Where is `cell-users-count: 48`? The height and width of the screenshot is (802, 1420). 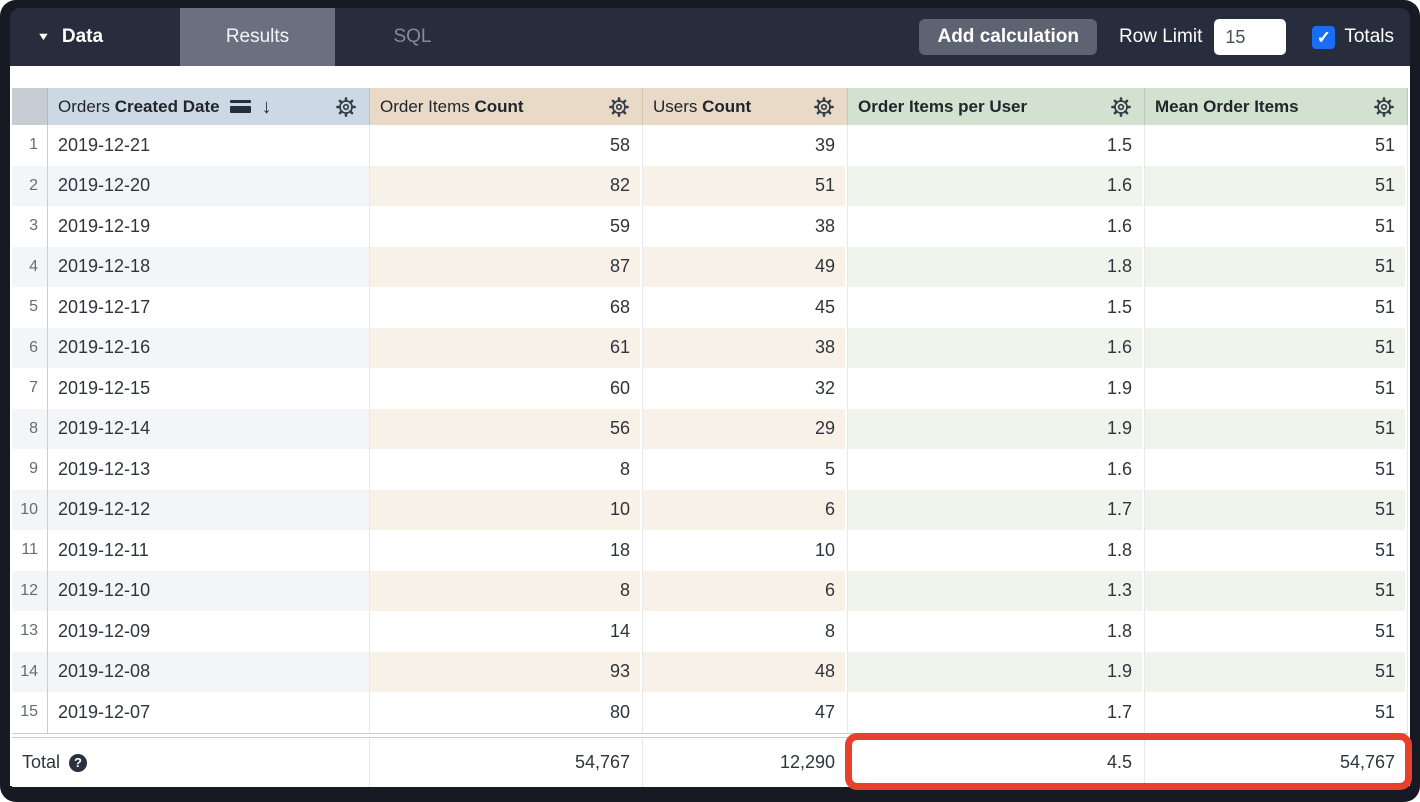 cell-users-count: 48 is located at coordinates (745, 672).